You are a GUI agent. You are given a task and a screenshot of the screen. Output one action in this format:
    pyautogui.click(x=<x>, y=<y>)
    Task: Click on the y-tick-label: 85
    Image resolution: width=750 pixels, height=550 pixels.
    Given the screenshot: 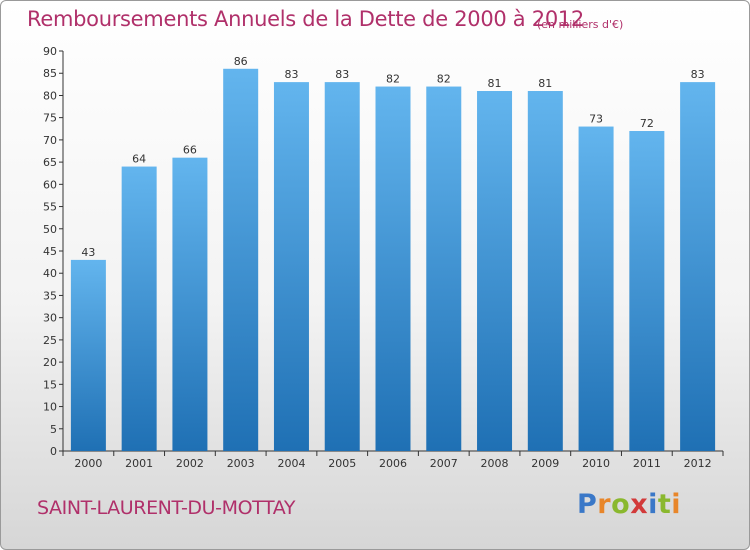 What is the action you would take?
    pyautogui.click(x=50, y=73)
    